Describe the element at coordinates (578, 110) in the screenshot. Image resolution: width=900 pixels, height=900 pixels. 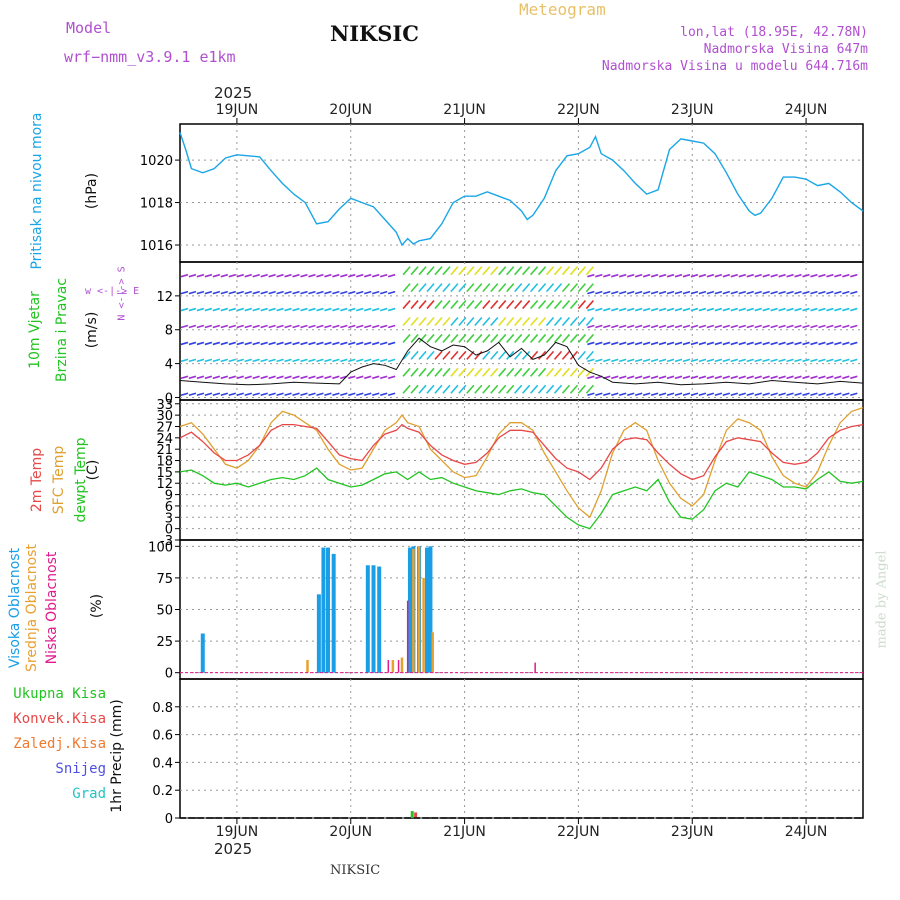
I see `x-tick-label-top: 22JUN` at that location.